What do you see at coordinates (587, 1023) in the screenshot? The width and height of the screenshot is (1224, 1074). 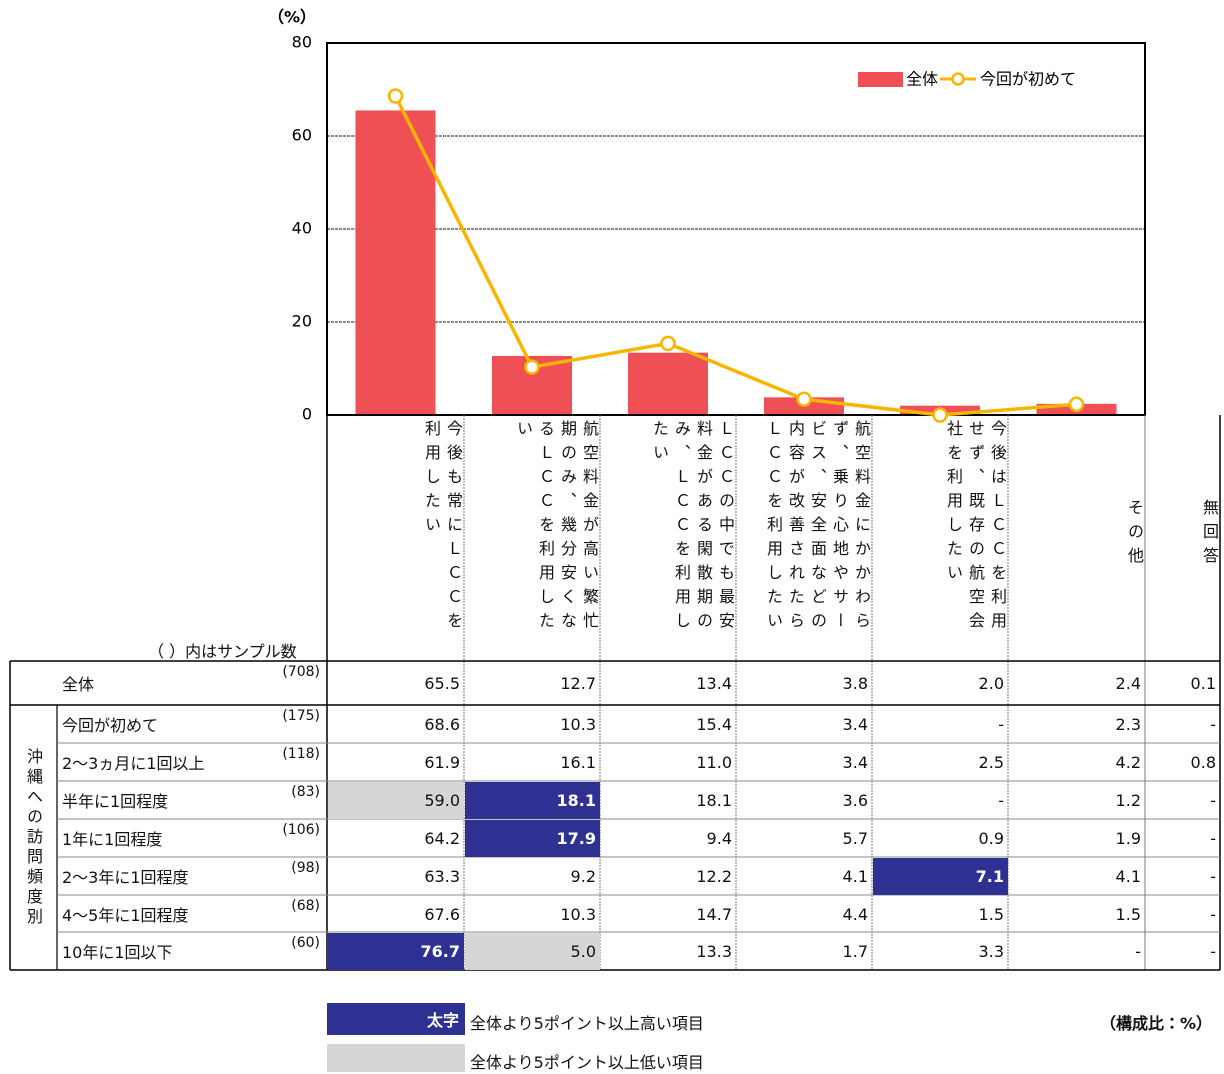 I see `legend-high-text: 全体より5ポイント以上高い項目` at bounding box center [587, 1023].